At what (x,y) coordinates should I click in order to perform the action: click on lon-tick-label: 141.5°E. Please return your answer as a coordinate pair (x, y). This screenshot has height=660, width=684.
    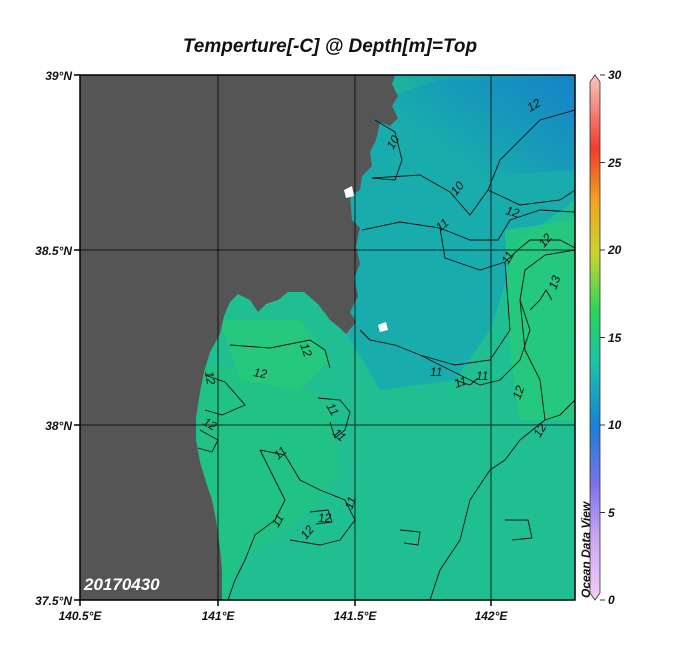
    Looking at the image, I should click on (356, 616).